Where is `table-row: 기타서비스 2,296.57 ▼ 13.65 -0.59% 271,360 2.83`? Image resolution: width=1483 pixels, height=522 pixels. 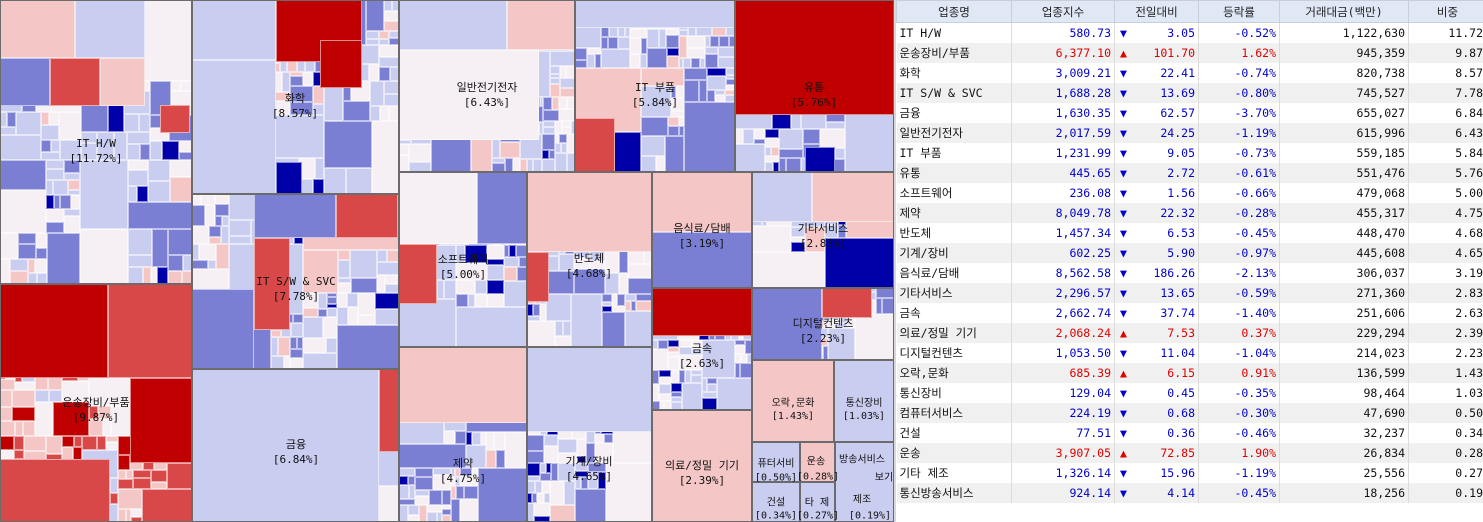 table-row: 기타서비스 2,296.57 ▼ 13.65 -0.59% 271,360 2.83 is located at coordinates (1189, 293).